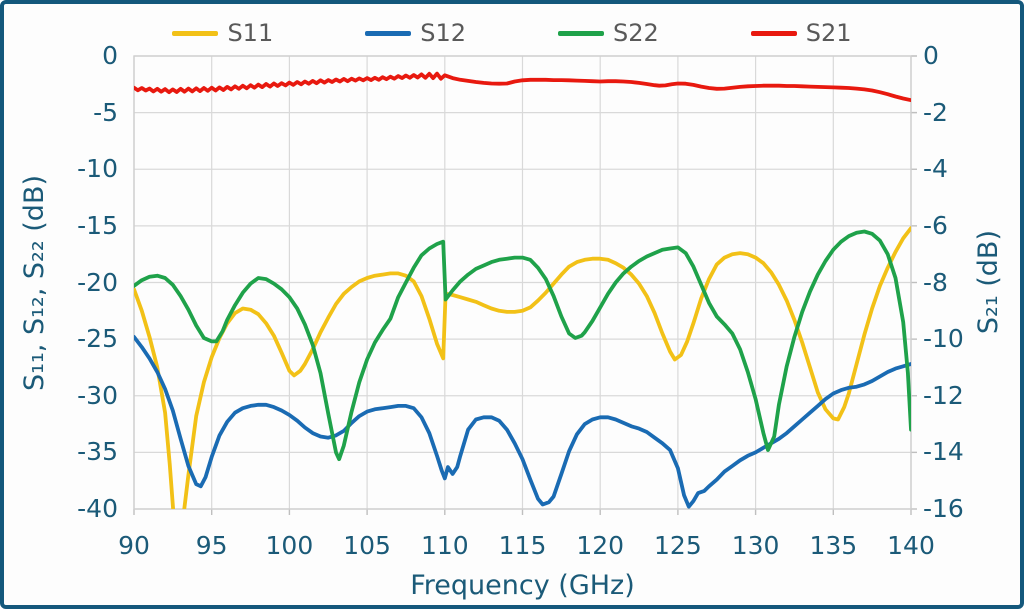 The height and width of the screenshot is (609, 1024). Describe the element at coordinates (388, 33) in the screenshot. I see `s12-line-swatch-icon` at that location.